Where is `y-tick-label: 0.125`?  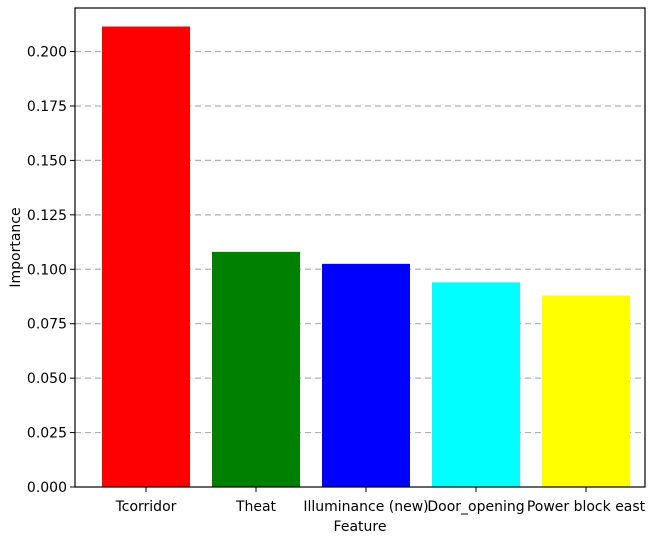 y-tick-label: 0.125 is located at coordinates (47, 216).